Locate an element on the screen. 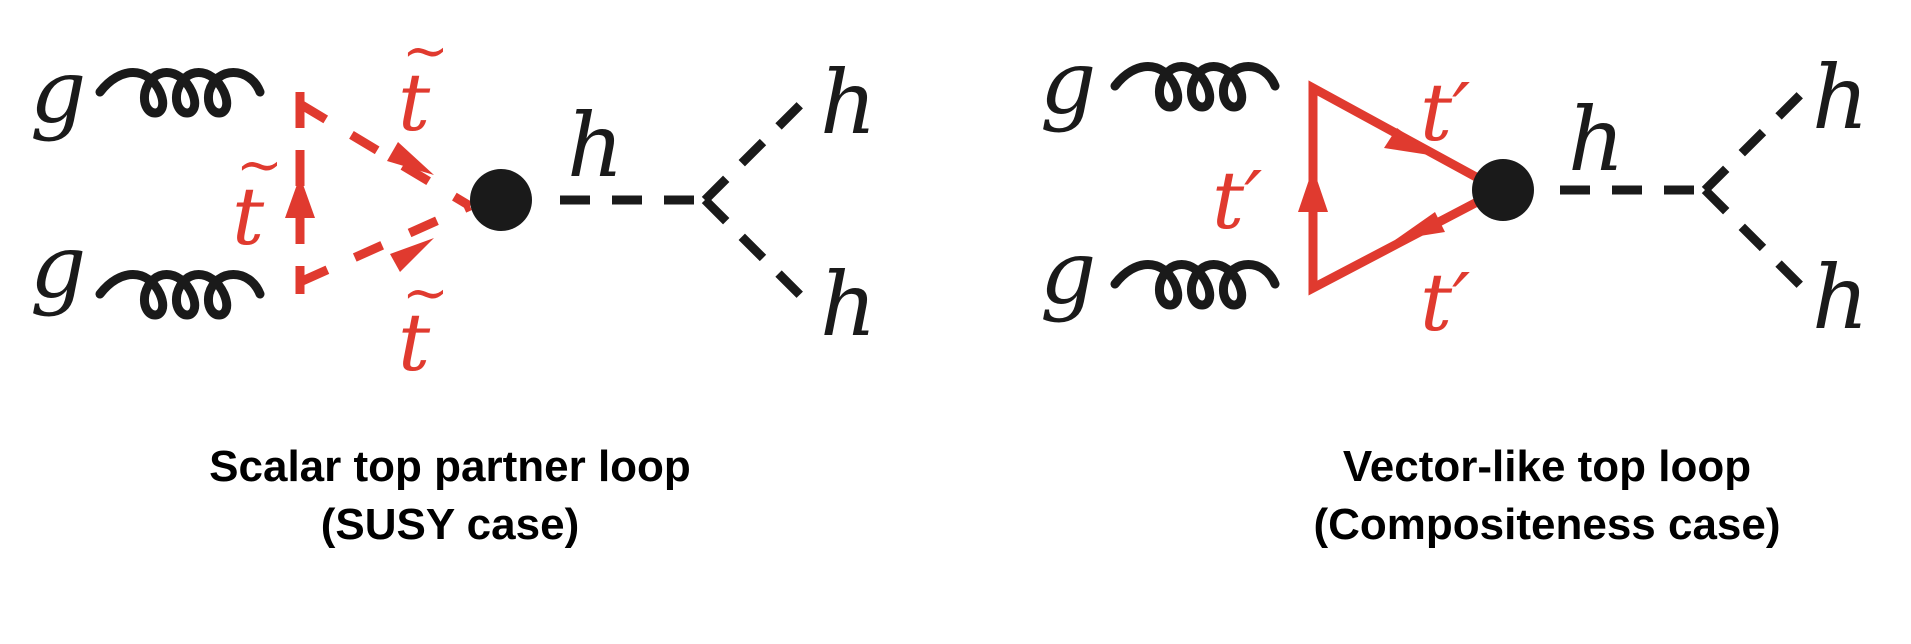 Image resolution: width=1911 pixels, height=644 pixels. top-partner-loop is located at coordinates (1409, 188).